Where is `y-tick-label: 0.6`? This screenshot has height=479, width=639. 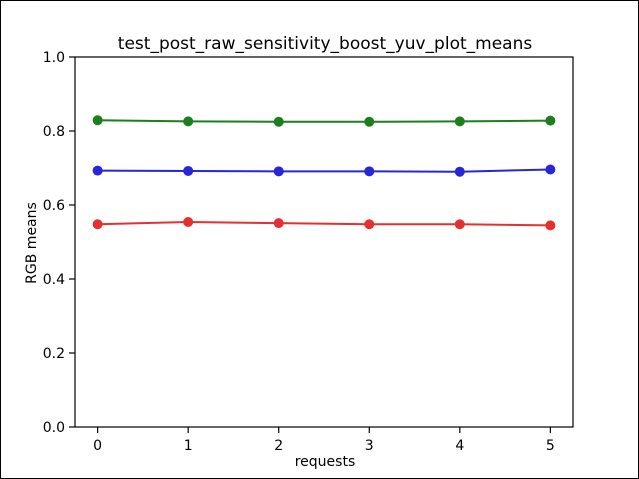
y-tick-label: 0.6 is located at coordinates (54, 206).